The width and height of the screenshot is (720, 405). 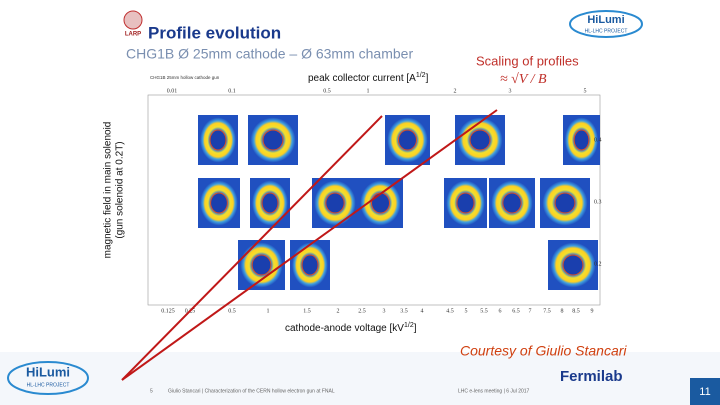 I want to click on larp-logo, so click(x=133, y=20).